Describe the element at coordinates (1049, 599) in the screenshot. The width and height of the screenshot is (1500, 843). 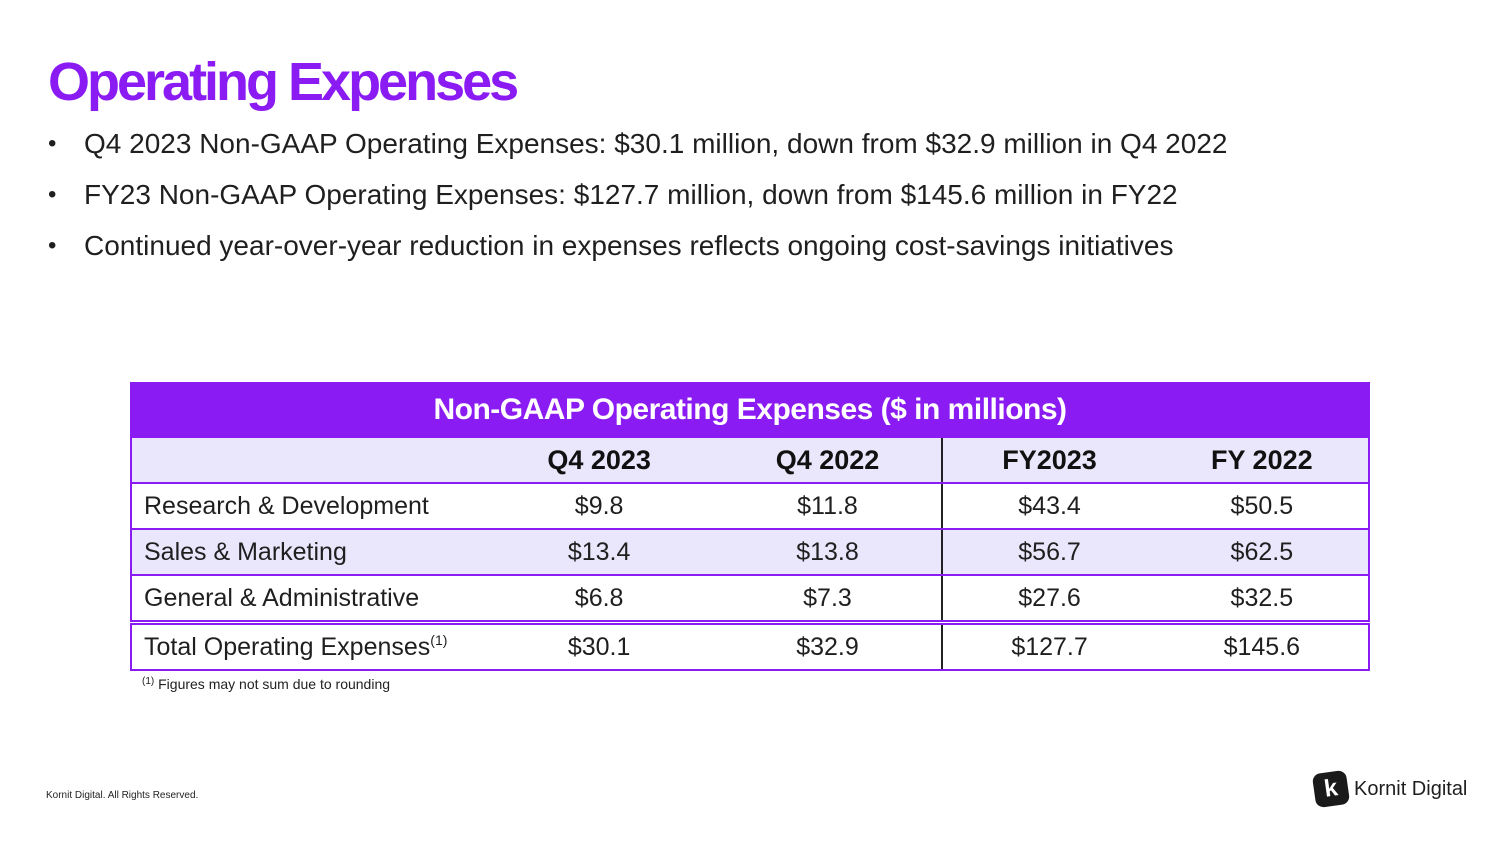
I see `table-cell: $27.6` at that location.